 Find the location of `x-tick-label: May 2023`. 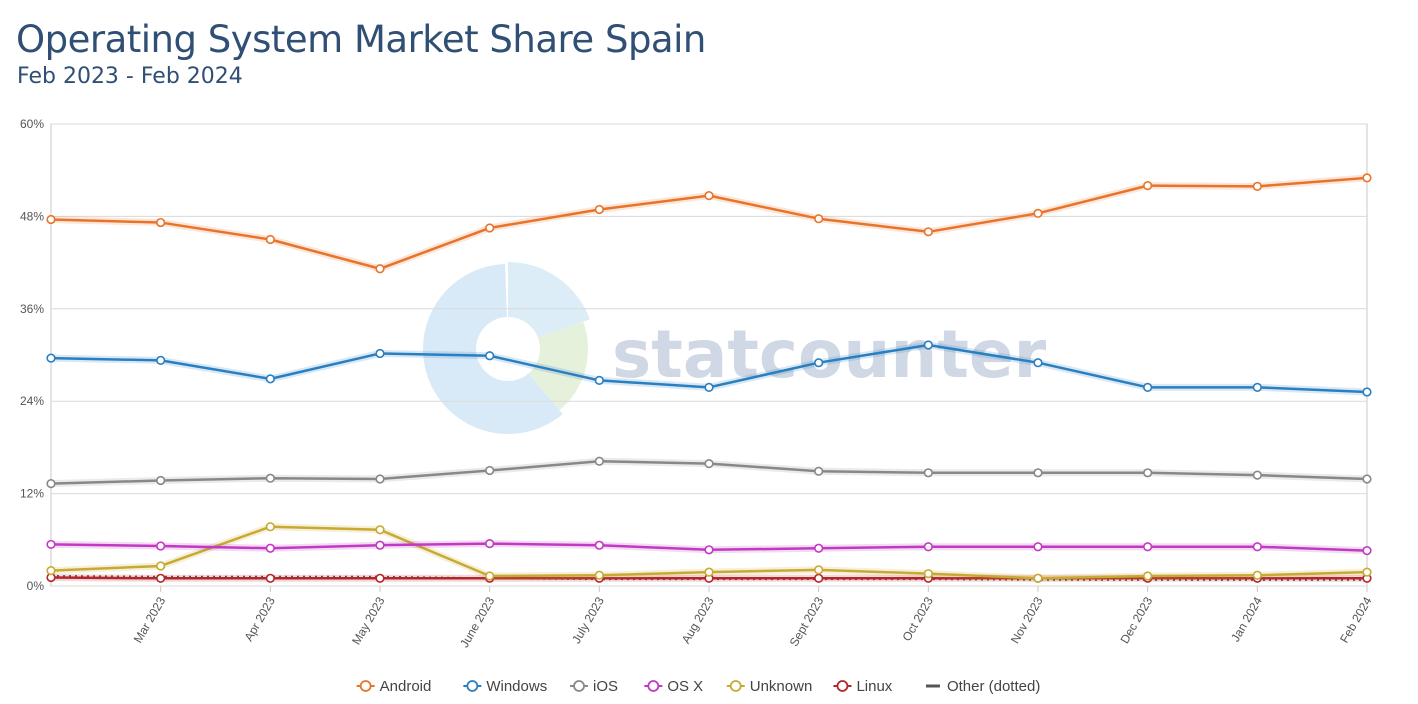

x-tick-label: May 2023 is located at coordinates (368, 620).